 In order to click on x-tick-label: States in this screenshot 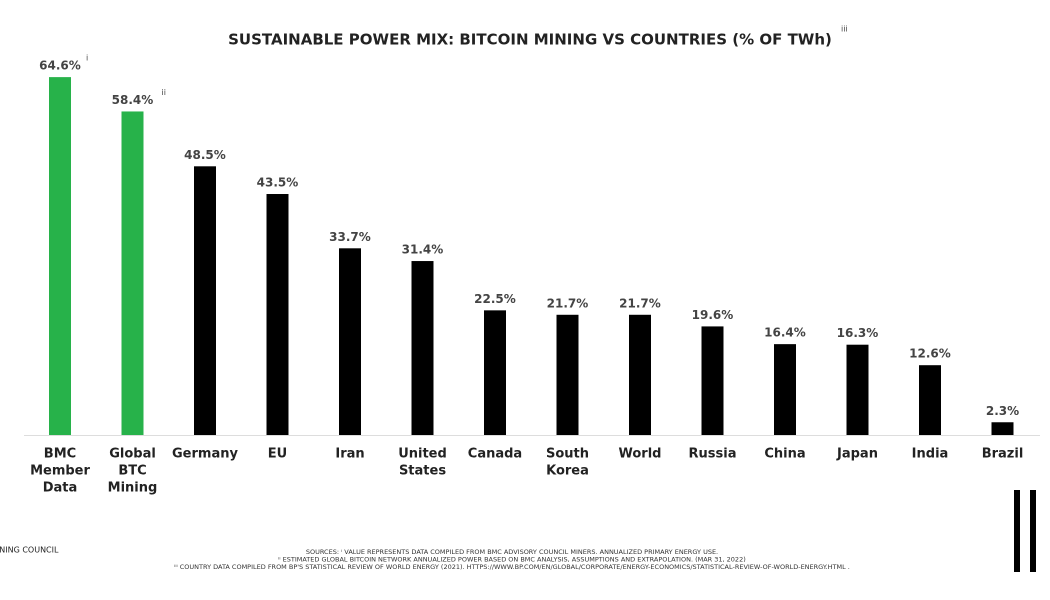, I will do `click(422, 471)`.